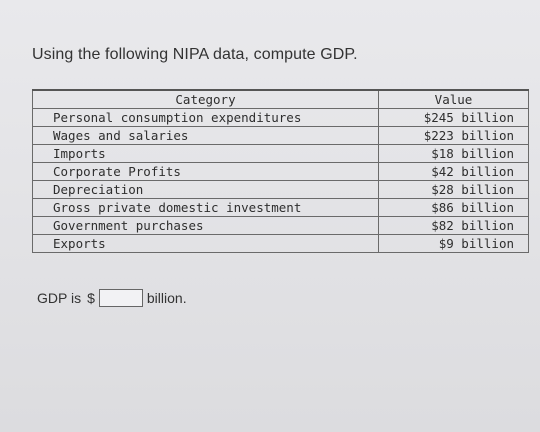  Describe the element at coordinates (453, 99) in the screenshot. I see `column-header-value: Value` at that location.